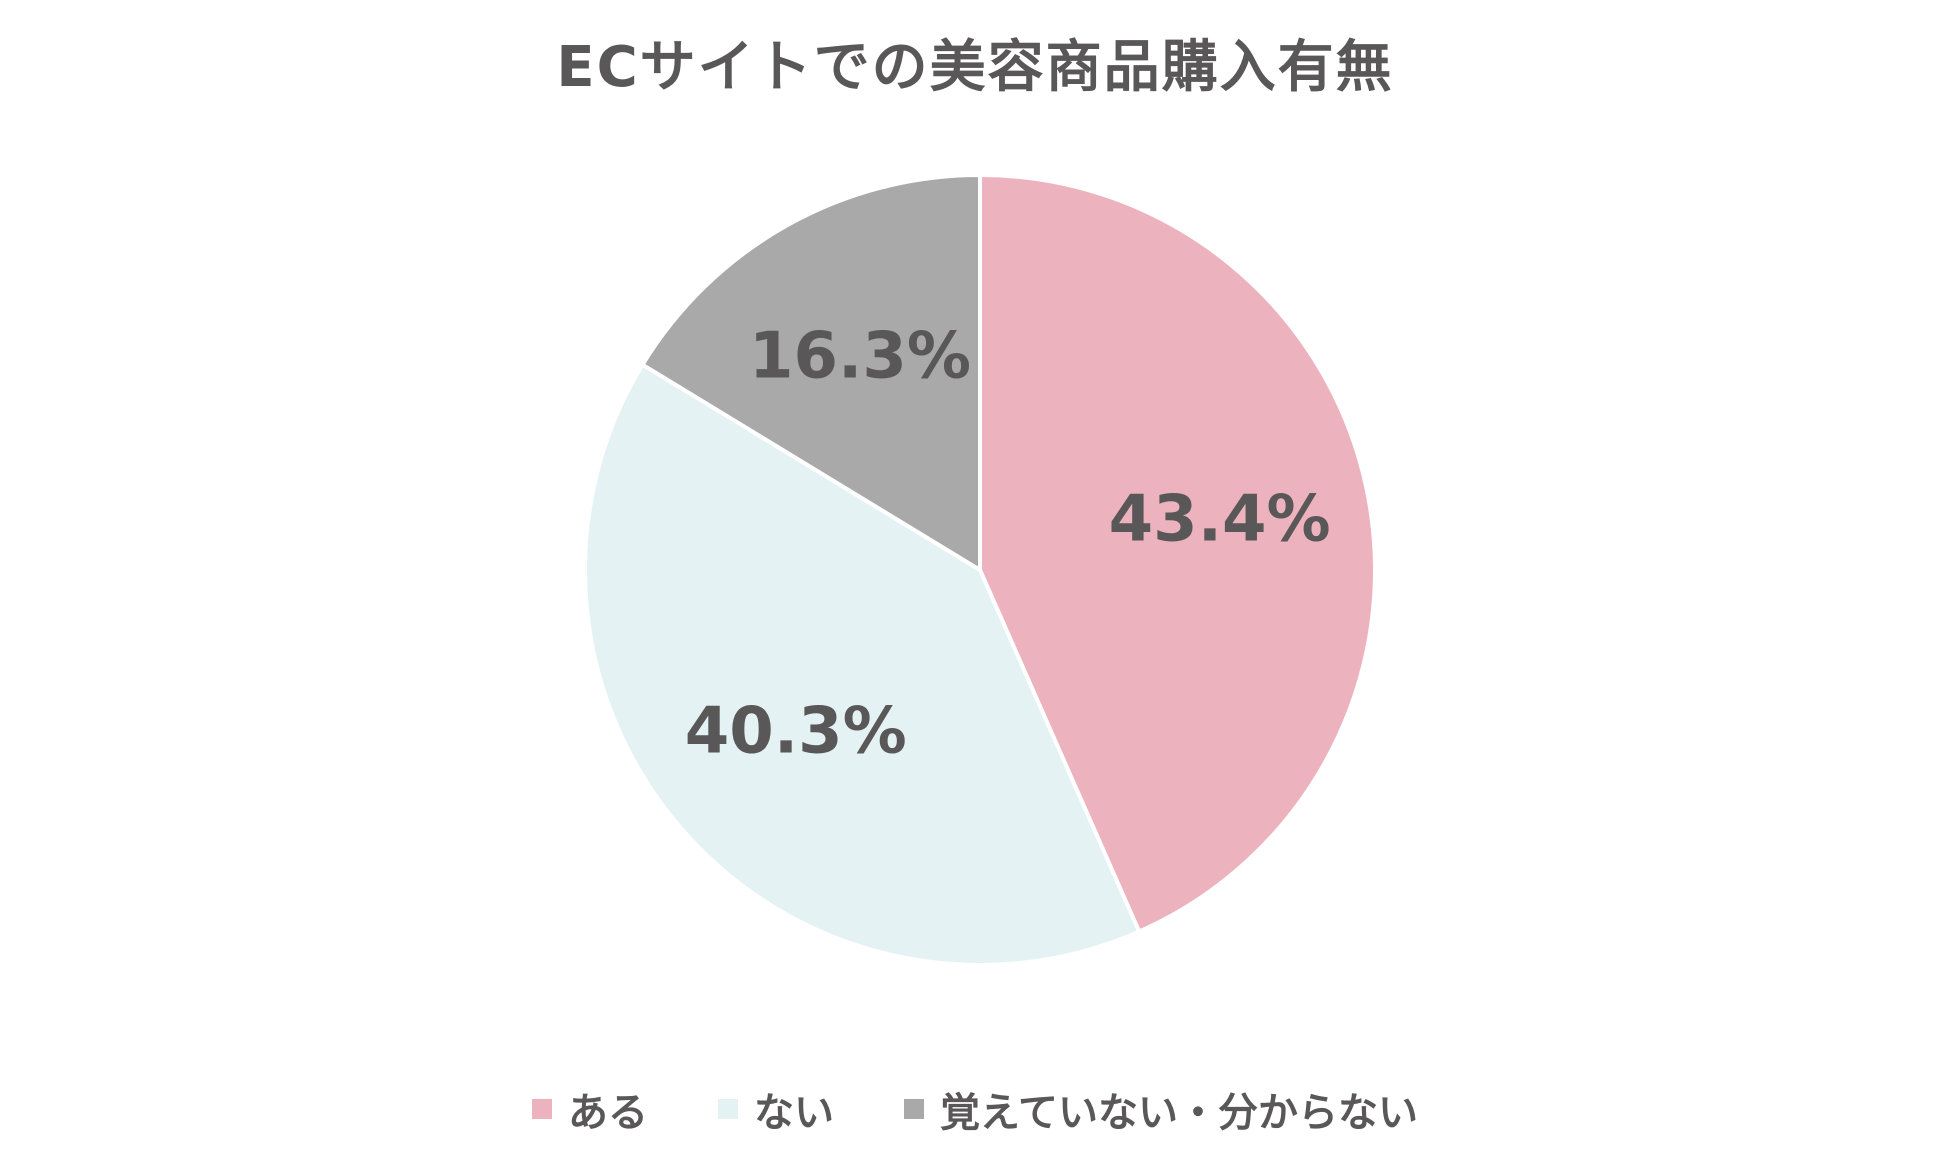 Image resolution: width=1950 pixels, height=1170 pixels. I want to click on legend-item-unknown: 覚えていない・分からない, so click(1161, 1109).